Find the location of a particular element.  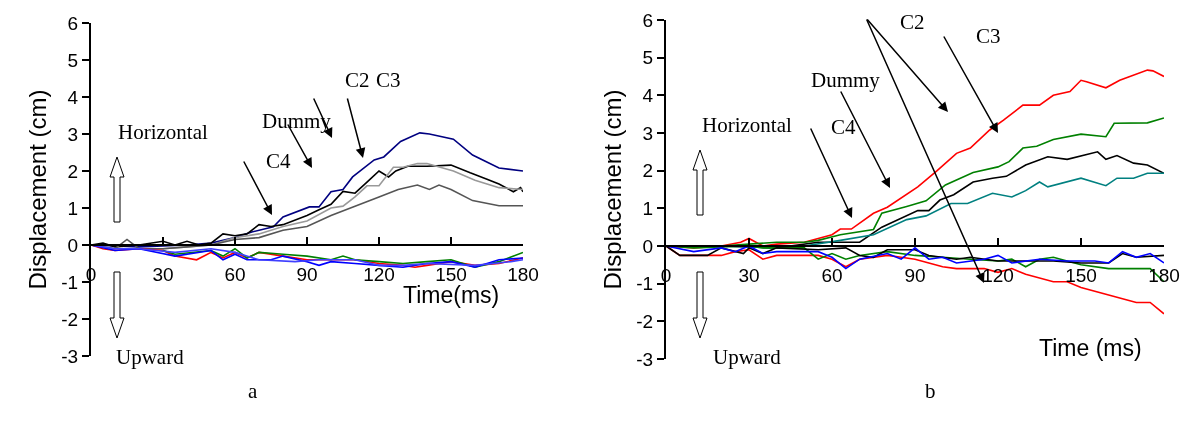

text: b is located at coordinates (930, 391).